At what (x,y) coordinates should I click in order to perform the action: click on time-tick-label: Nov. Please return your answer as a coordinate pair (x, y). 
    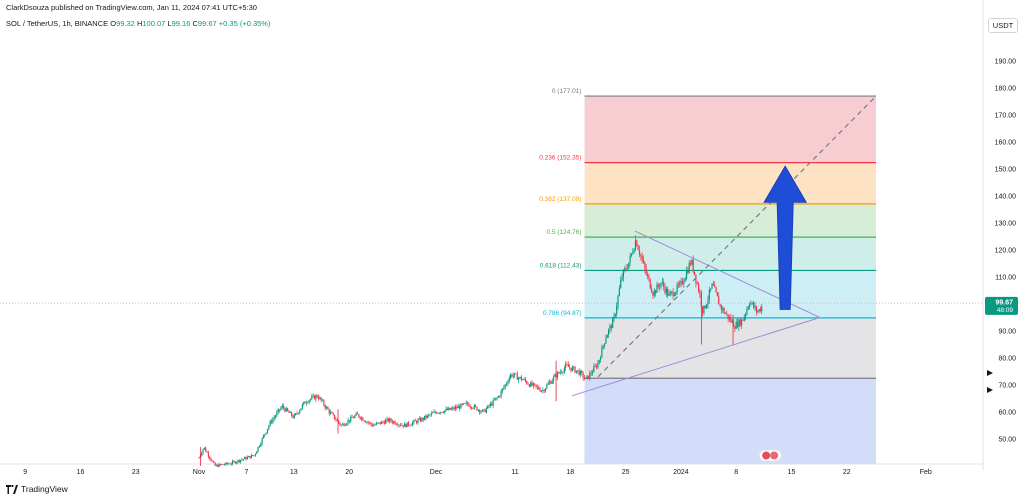
    Looking at the image, I should click on (199, 472).